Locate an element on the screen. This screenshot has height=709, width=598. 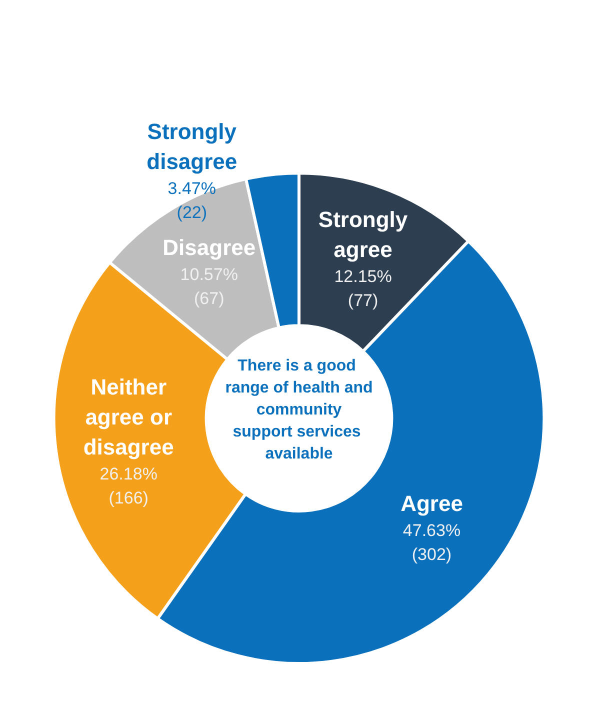
slice-label: Neither agree or disagree is located at coordinates (128, 417).